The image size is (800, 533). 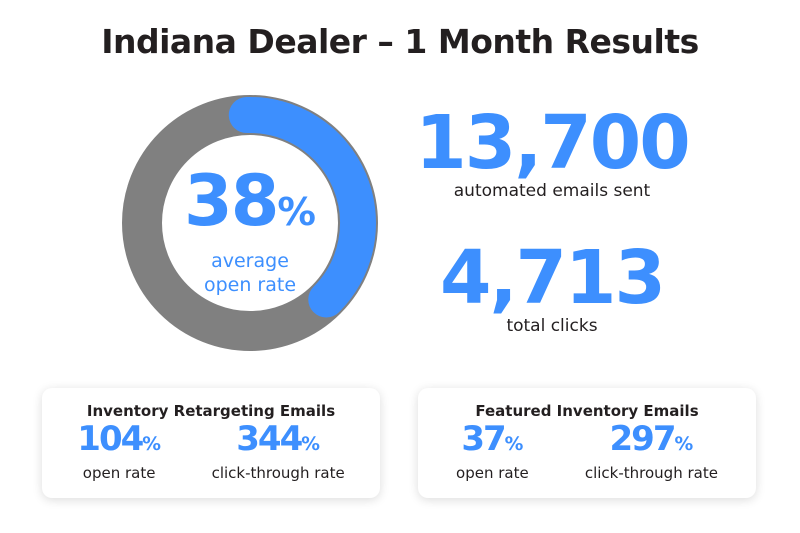 I want to click on donut-arc-value, so click(x=302, y=207).